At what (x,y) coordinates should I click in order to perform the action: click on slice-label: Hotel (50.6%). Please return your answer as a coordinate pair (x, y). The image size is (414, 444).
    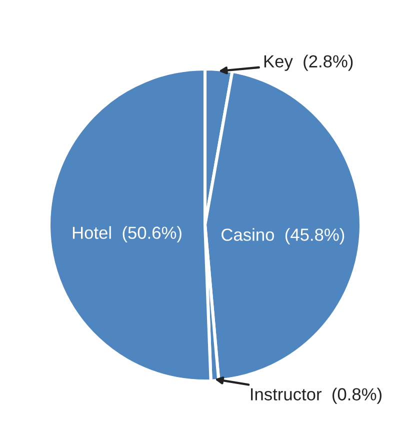
    Looking at the image, I should click on (127, 234).